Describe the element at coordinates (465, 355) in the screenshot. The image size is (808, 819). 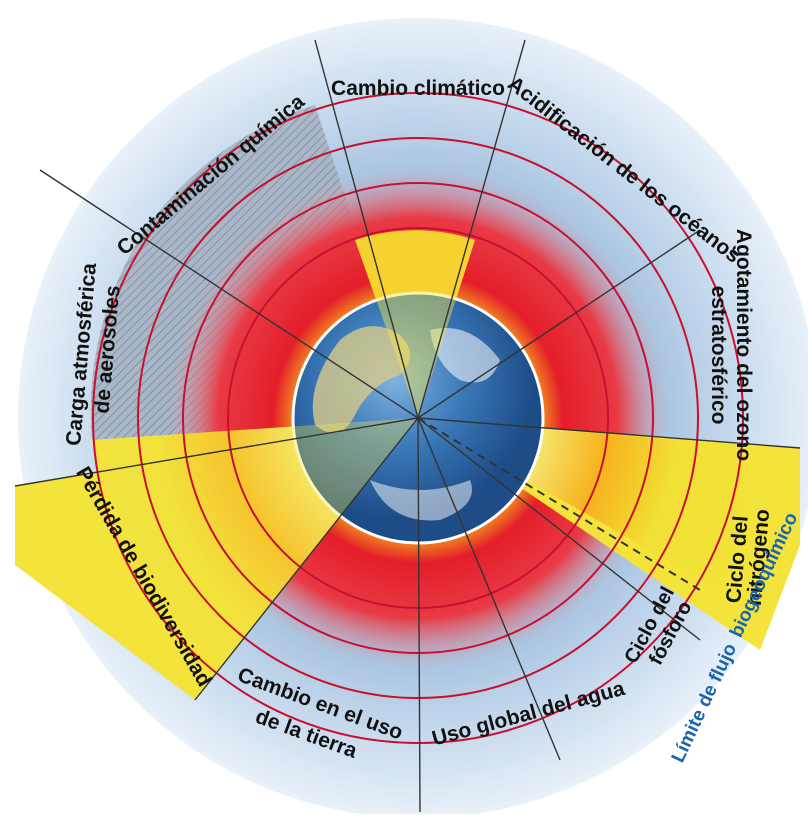
I see `earth-clouds` at that location.